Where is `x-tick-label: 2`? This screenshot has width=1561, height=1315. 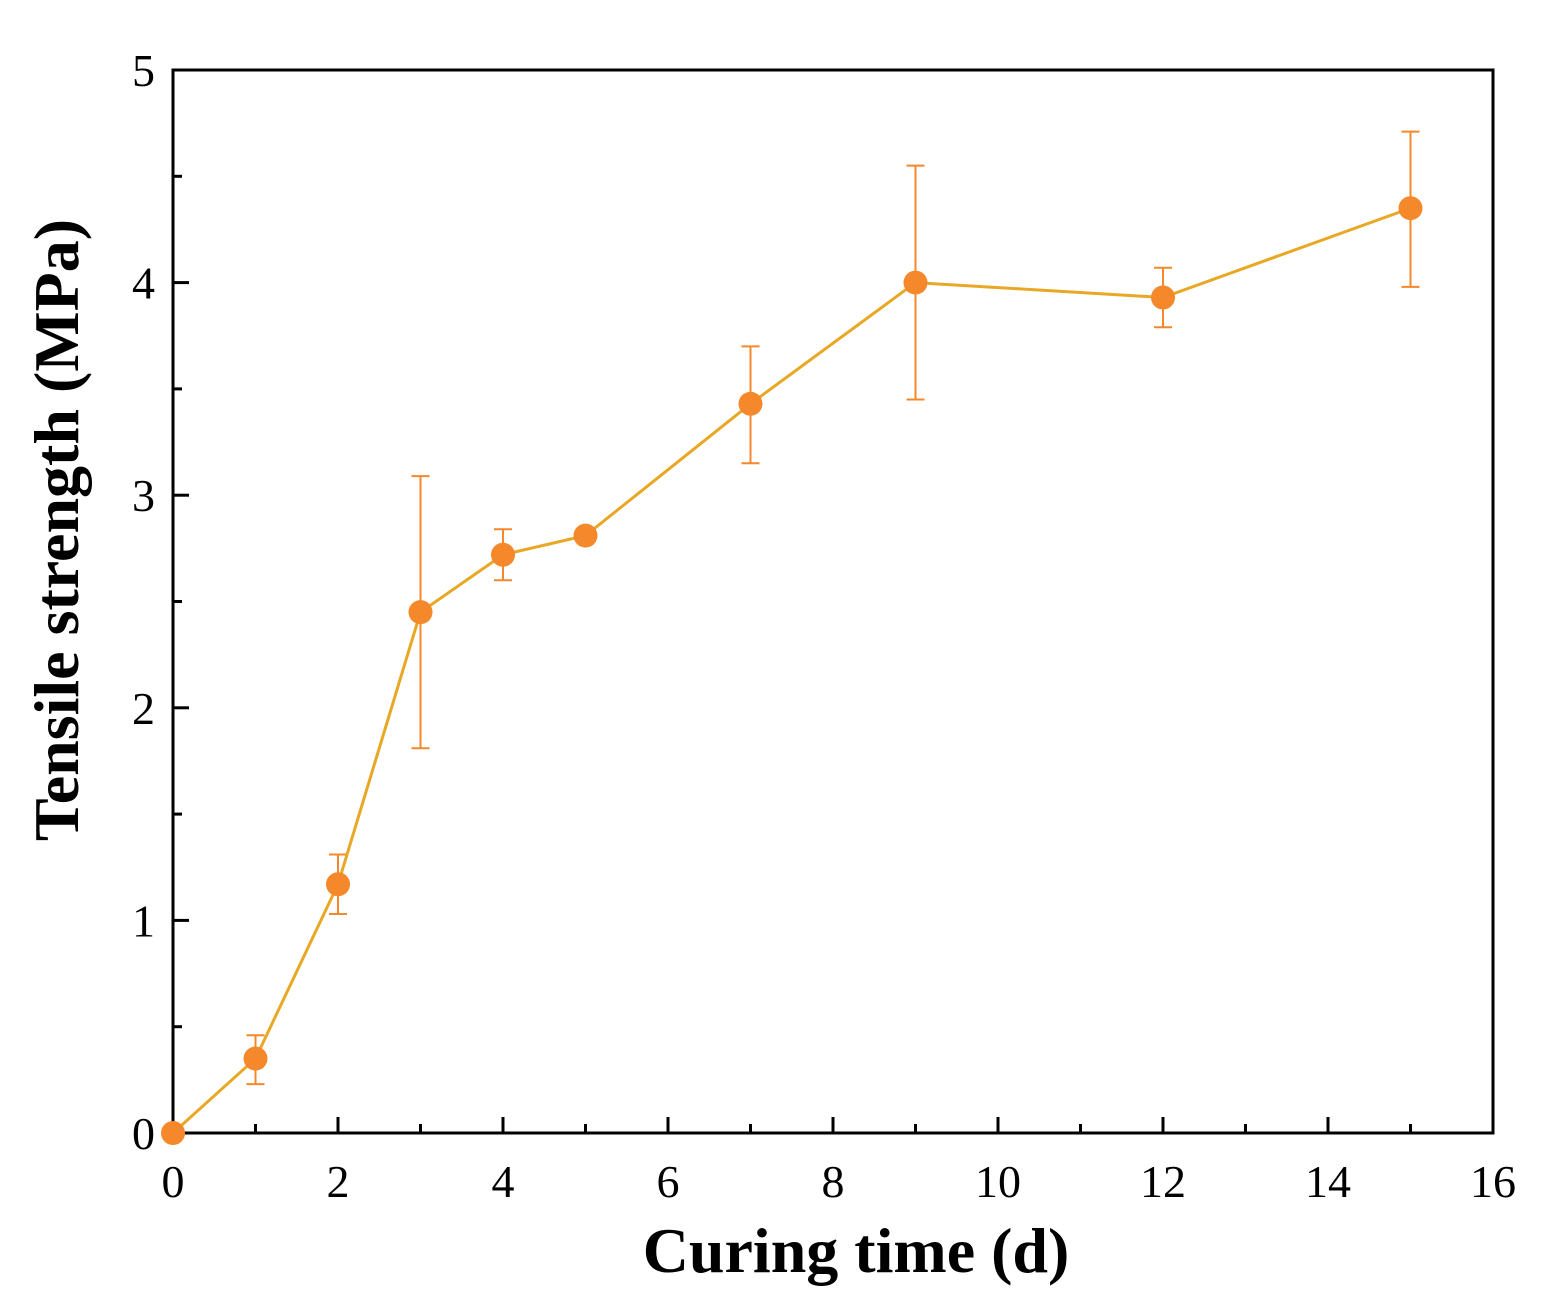 x-tick-label: 2 is located at coordinates (338, 1181).